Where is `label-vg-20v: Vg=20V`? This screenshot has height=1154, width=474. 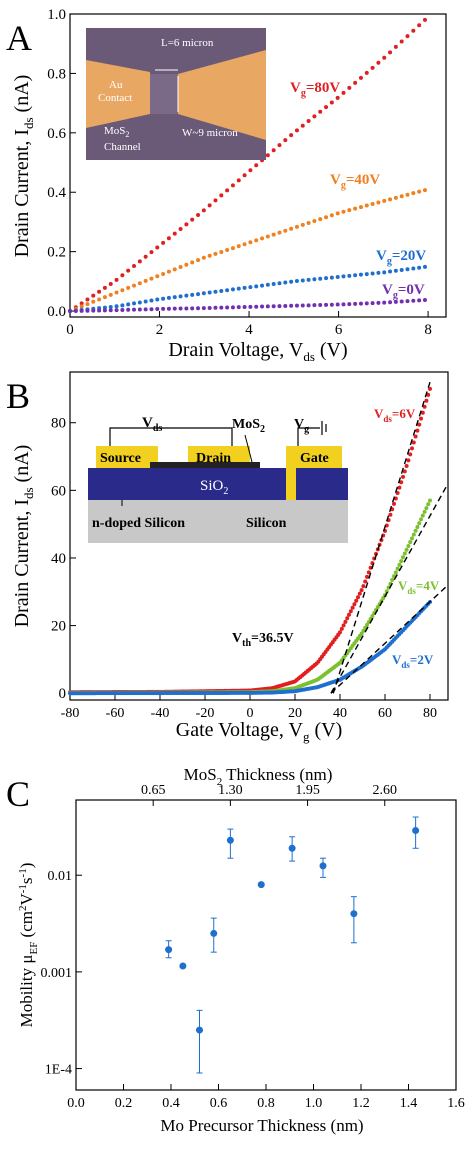
label-vg-20v: Vg=20V is located at coordinates (401, 257).